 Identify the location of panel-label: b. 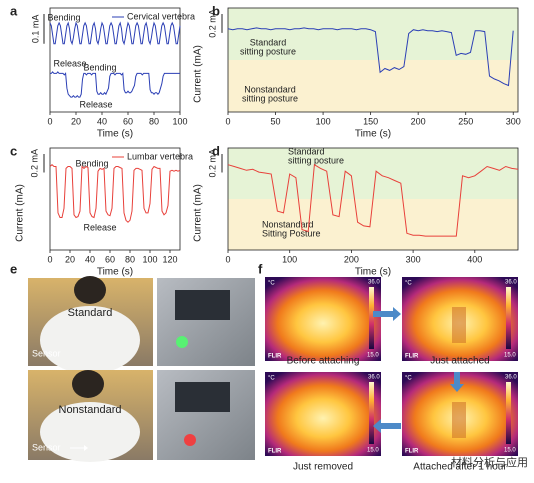
(216, 10).